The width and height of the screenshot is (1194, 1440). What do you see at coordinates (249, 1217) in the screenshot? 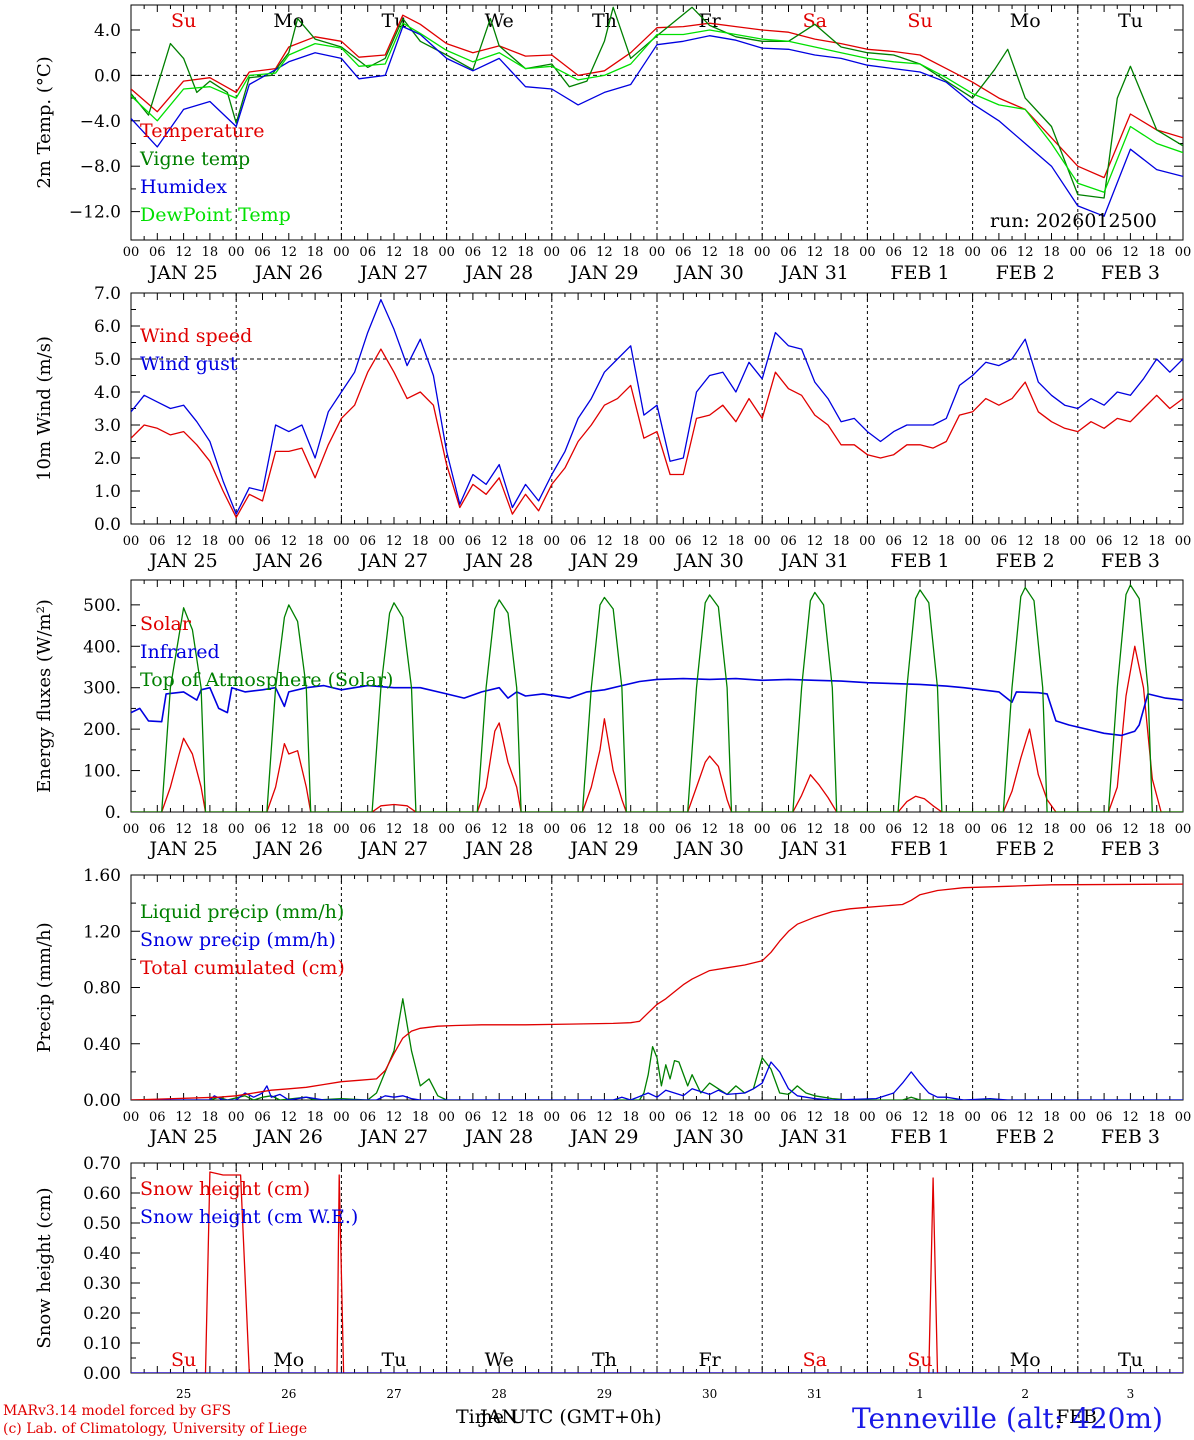
I see `legend-entry: Snow height (cm W.E.)` at bounding box center [249, 1217].